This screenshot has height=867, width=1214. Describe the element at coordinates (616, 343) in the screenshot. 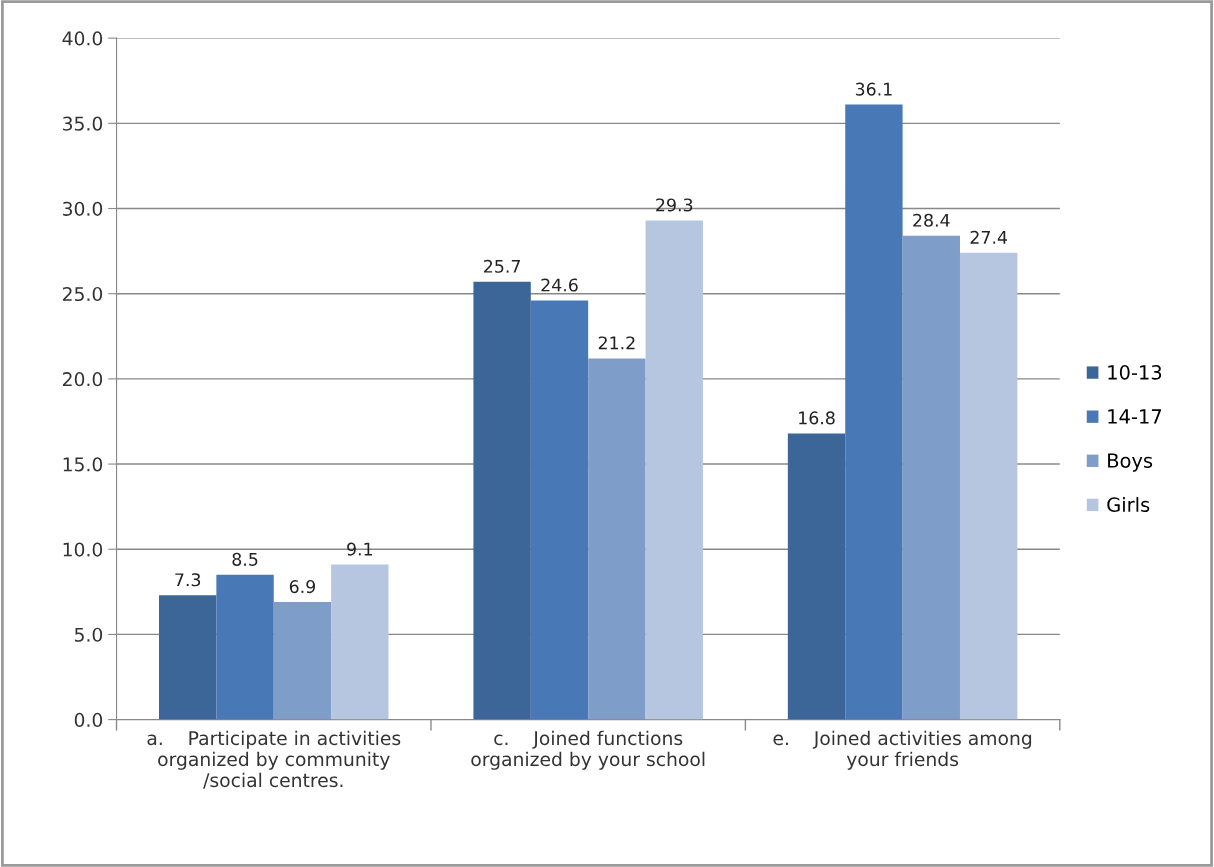

I see `data-label: 21.2` at that location.